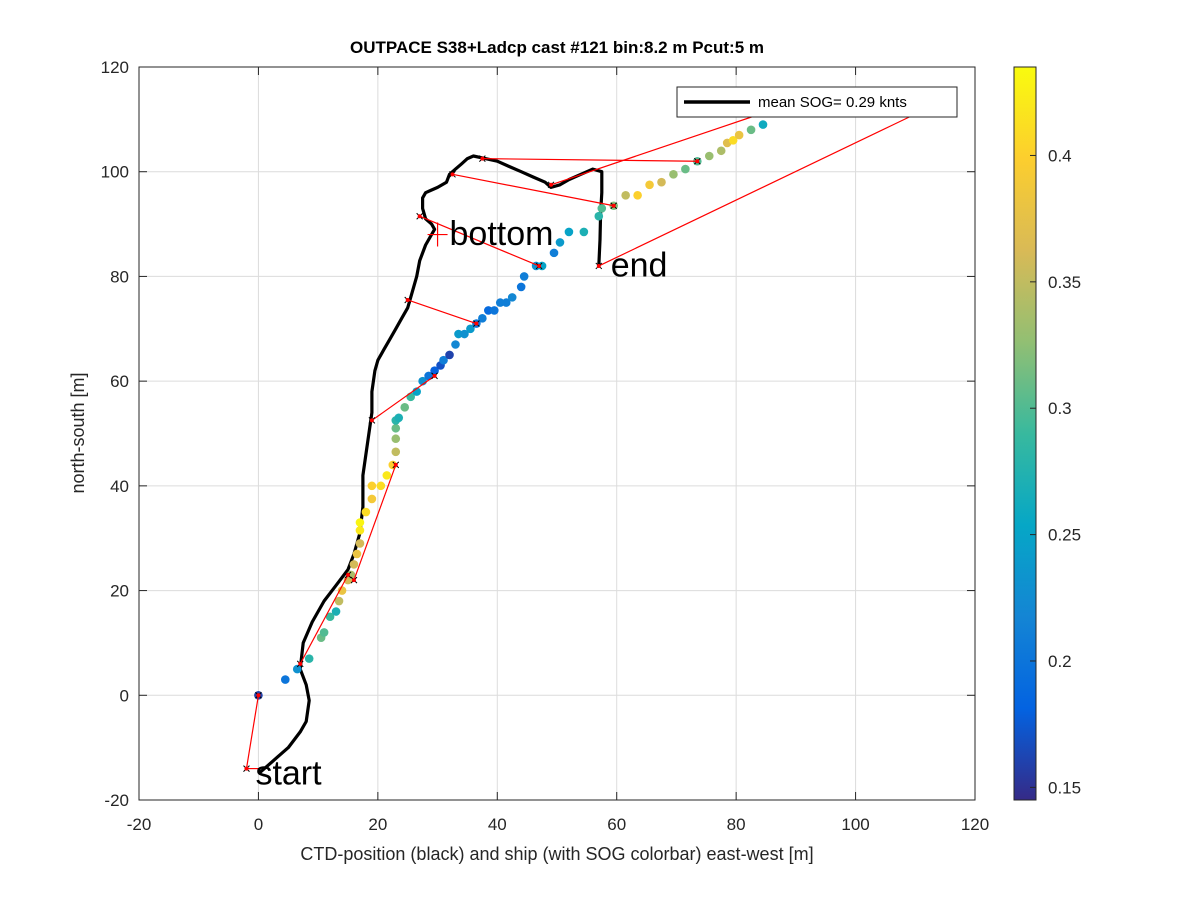  I want to click on legend: mean SOG= 0.29 knts, so click(817, 102).